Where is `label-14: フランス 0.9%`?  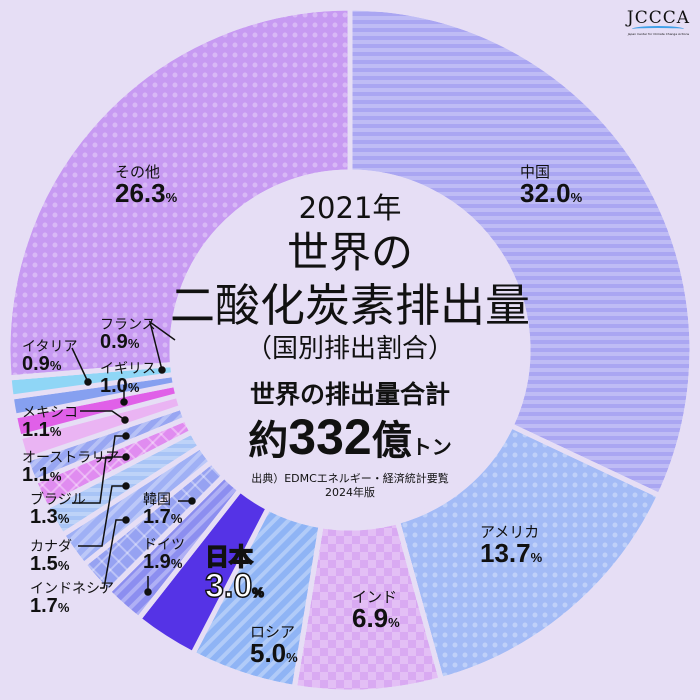 label-14: フランス 0.9% is located at coordinates (128, 335).